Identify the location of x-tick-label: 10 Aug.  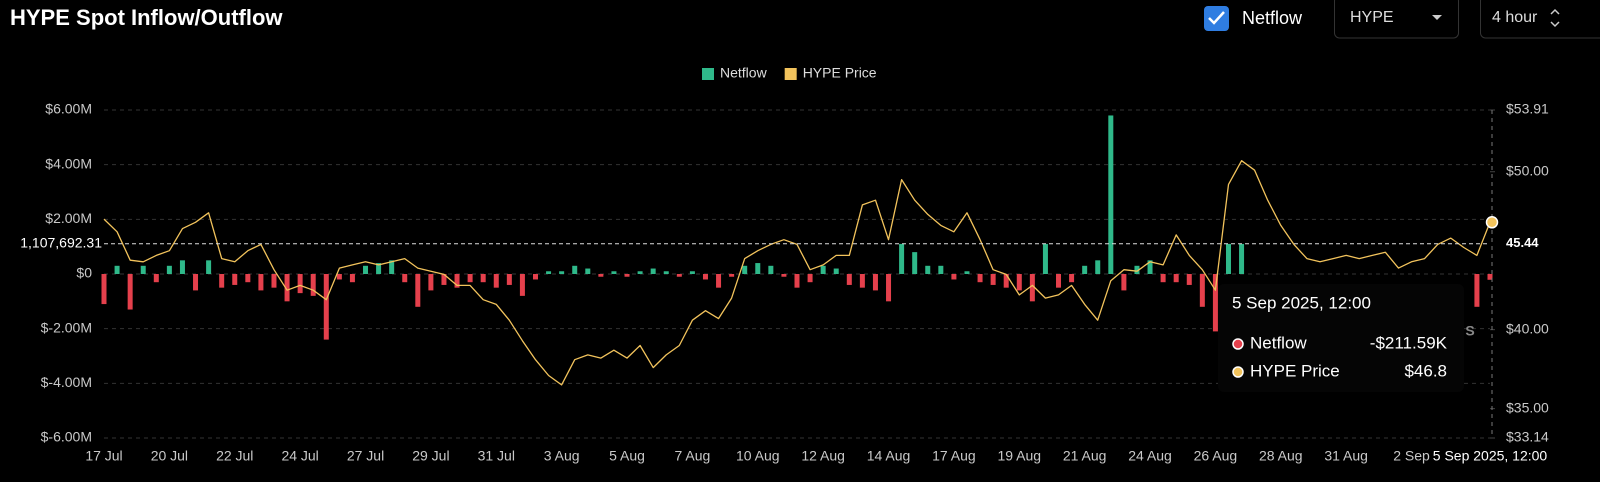
(758, 456).